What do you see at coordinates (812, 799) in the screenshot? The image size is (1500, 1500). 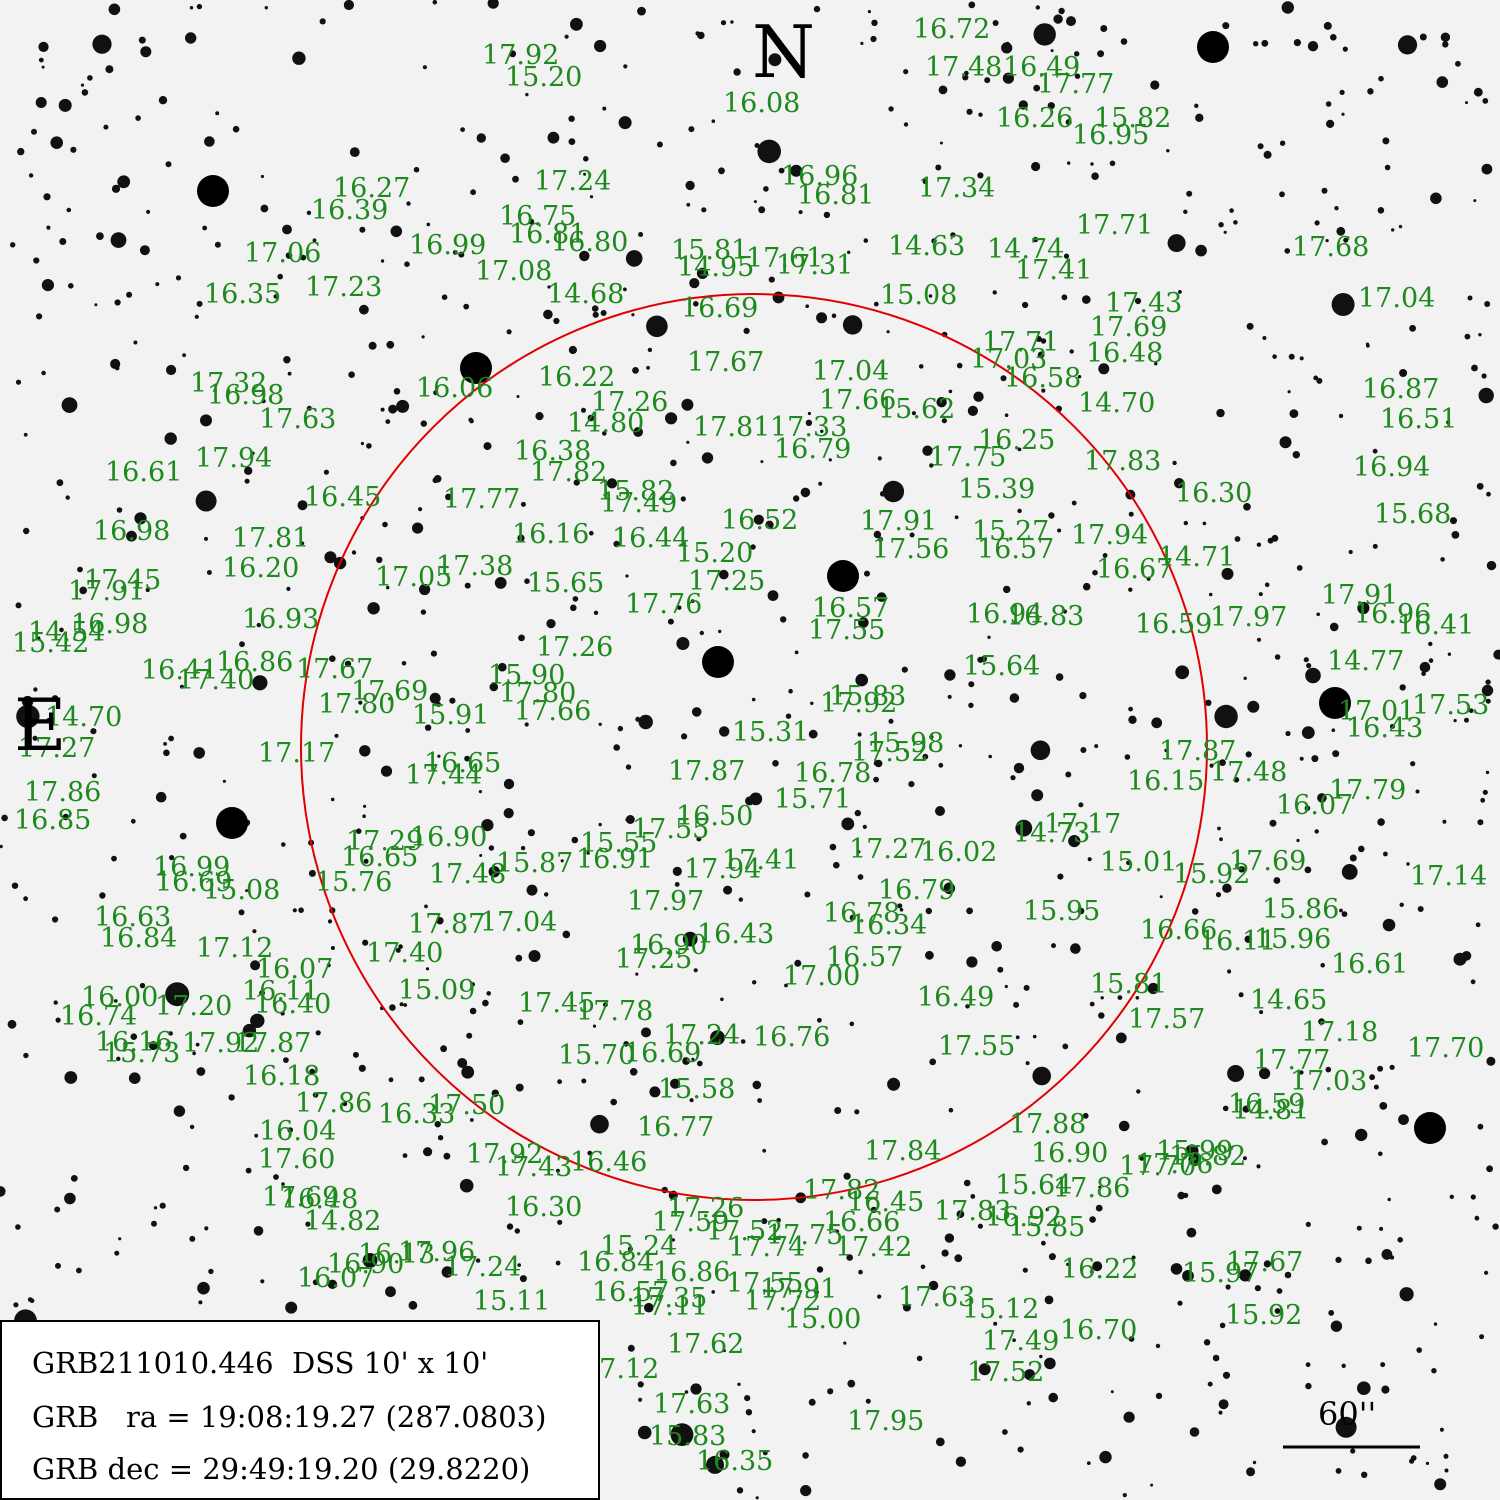 I see `magnitude-label: 15.71` at bounding box center [812, 799].